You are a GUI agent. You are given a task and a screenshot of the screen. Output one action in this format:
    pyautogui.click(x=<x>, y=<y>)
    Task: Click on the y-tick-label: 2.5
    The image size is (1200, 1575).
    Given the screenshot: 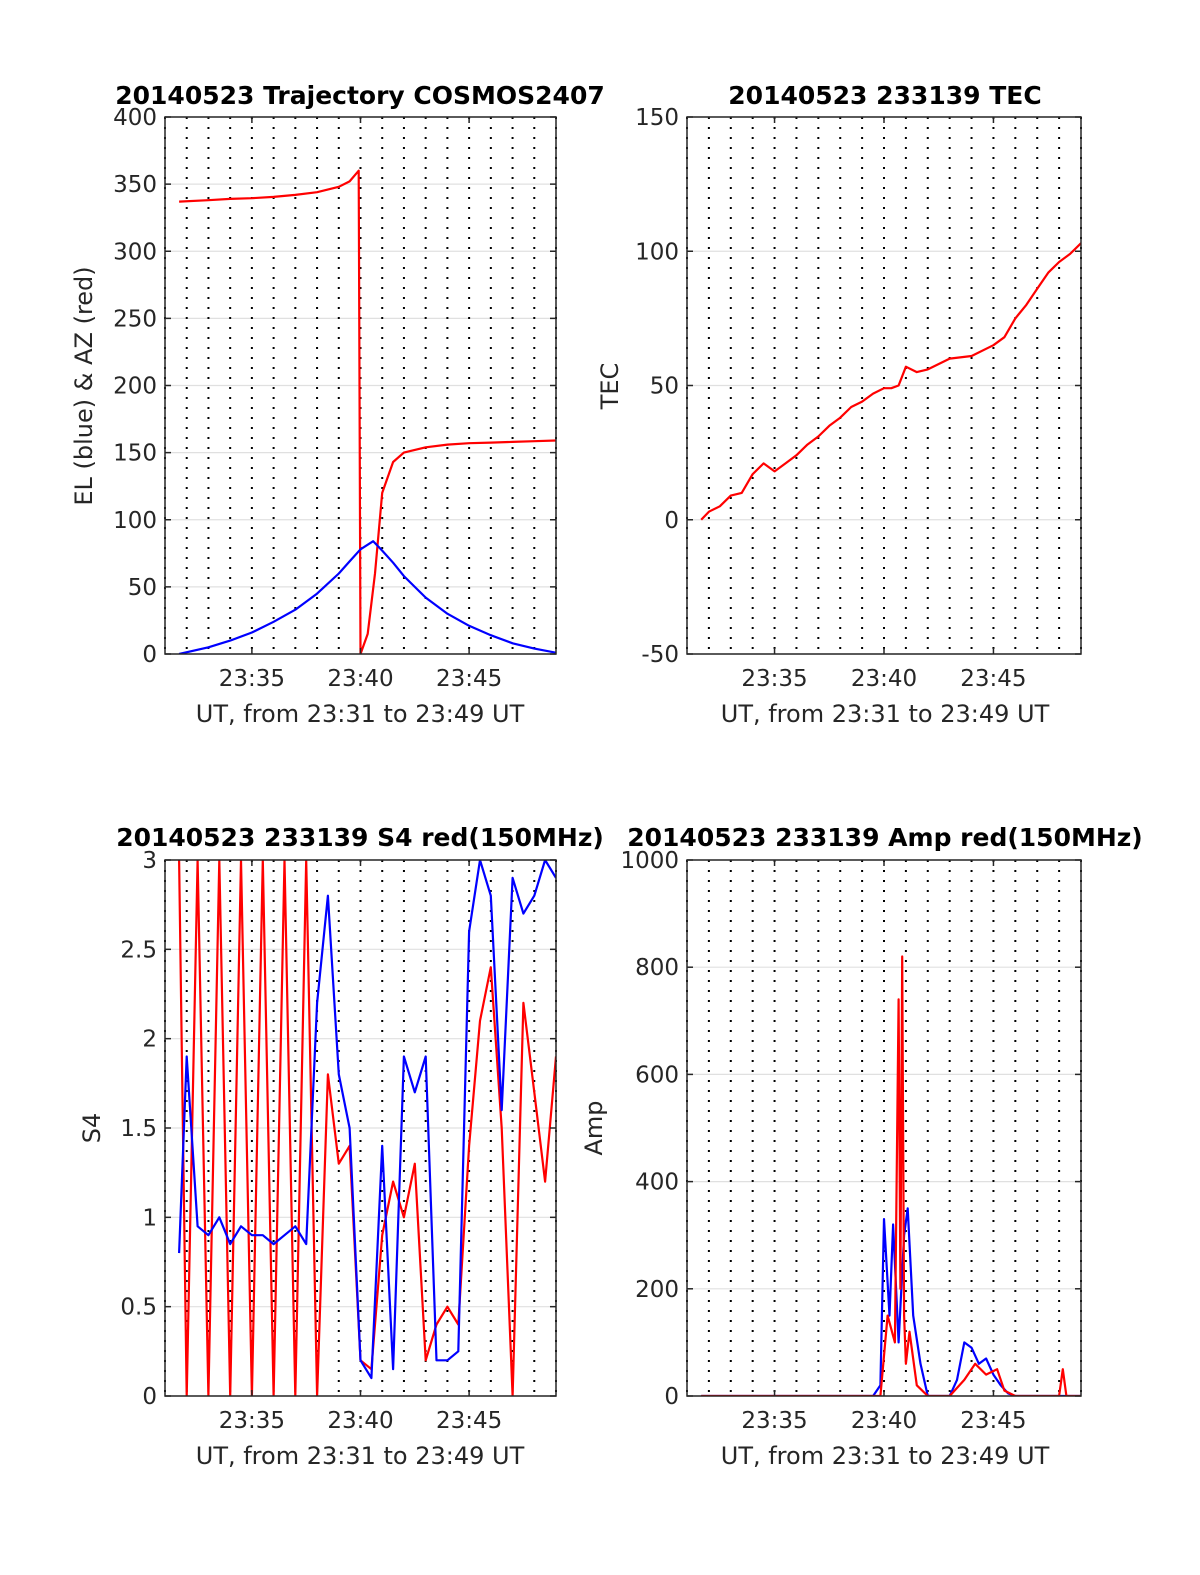 What is the action you would take?
    pyautogui.click(x=138, y=950)
    